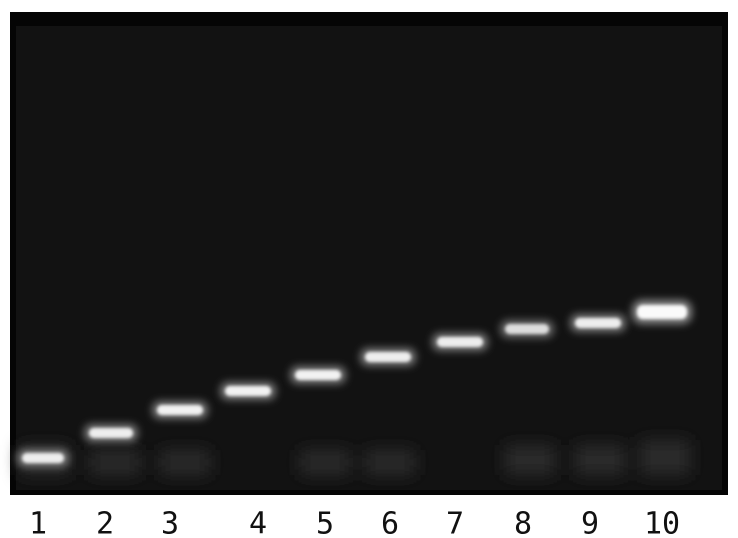 The image size is (738, 538). Describe the element at coordinates (590, 522) in the screenshot. I see `lane-label: 9` at that location.